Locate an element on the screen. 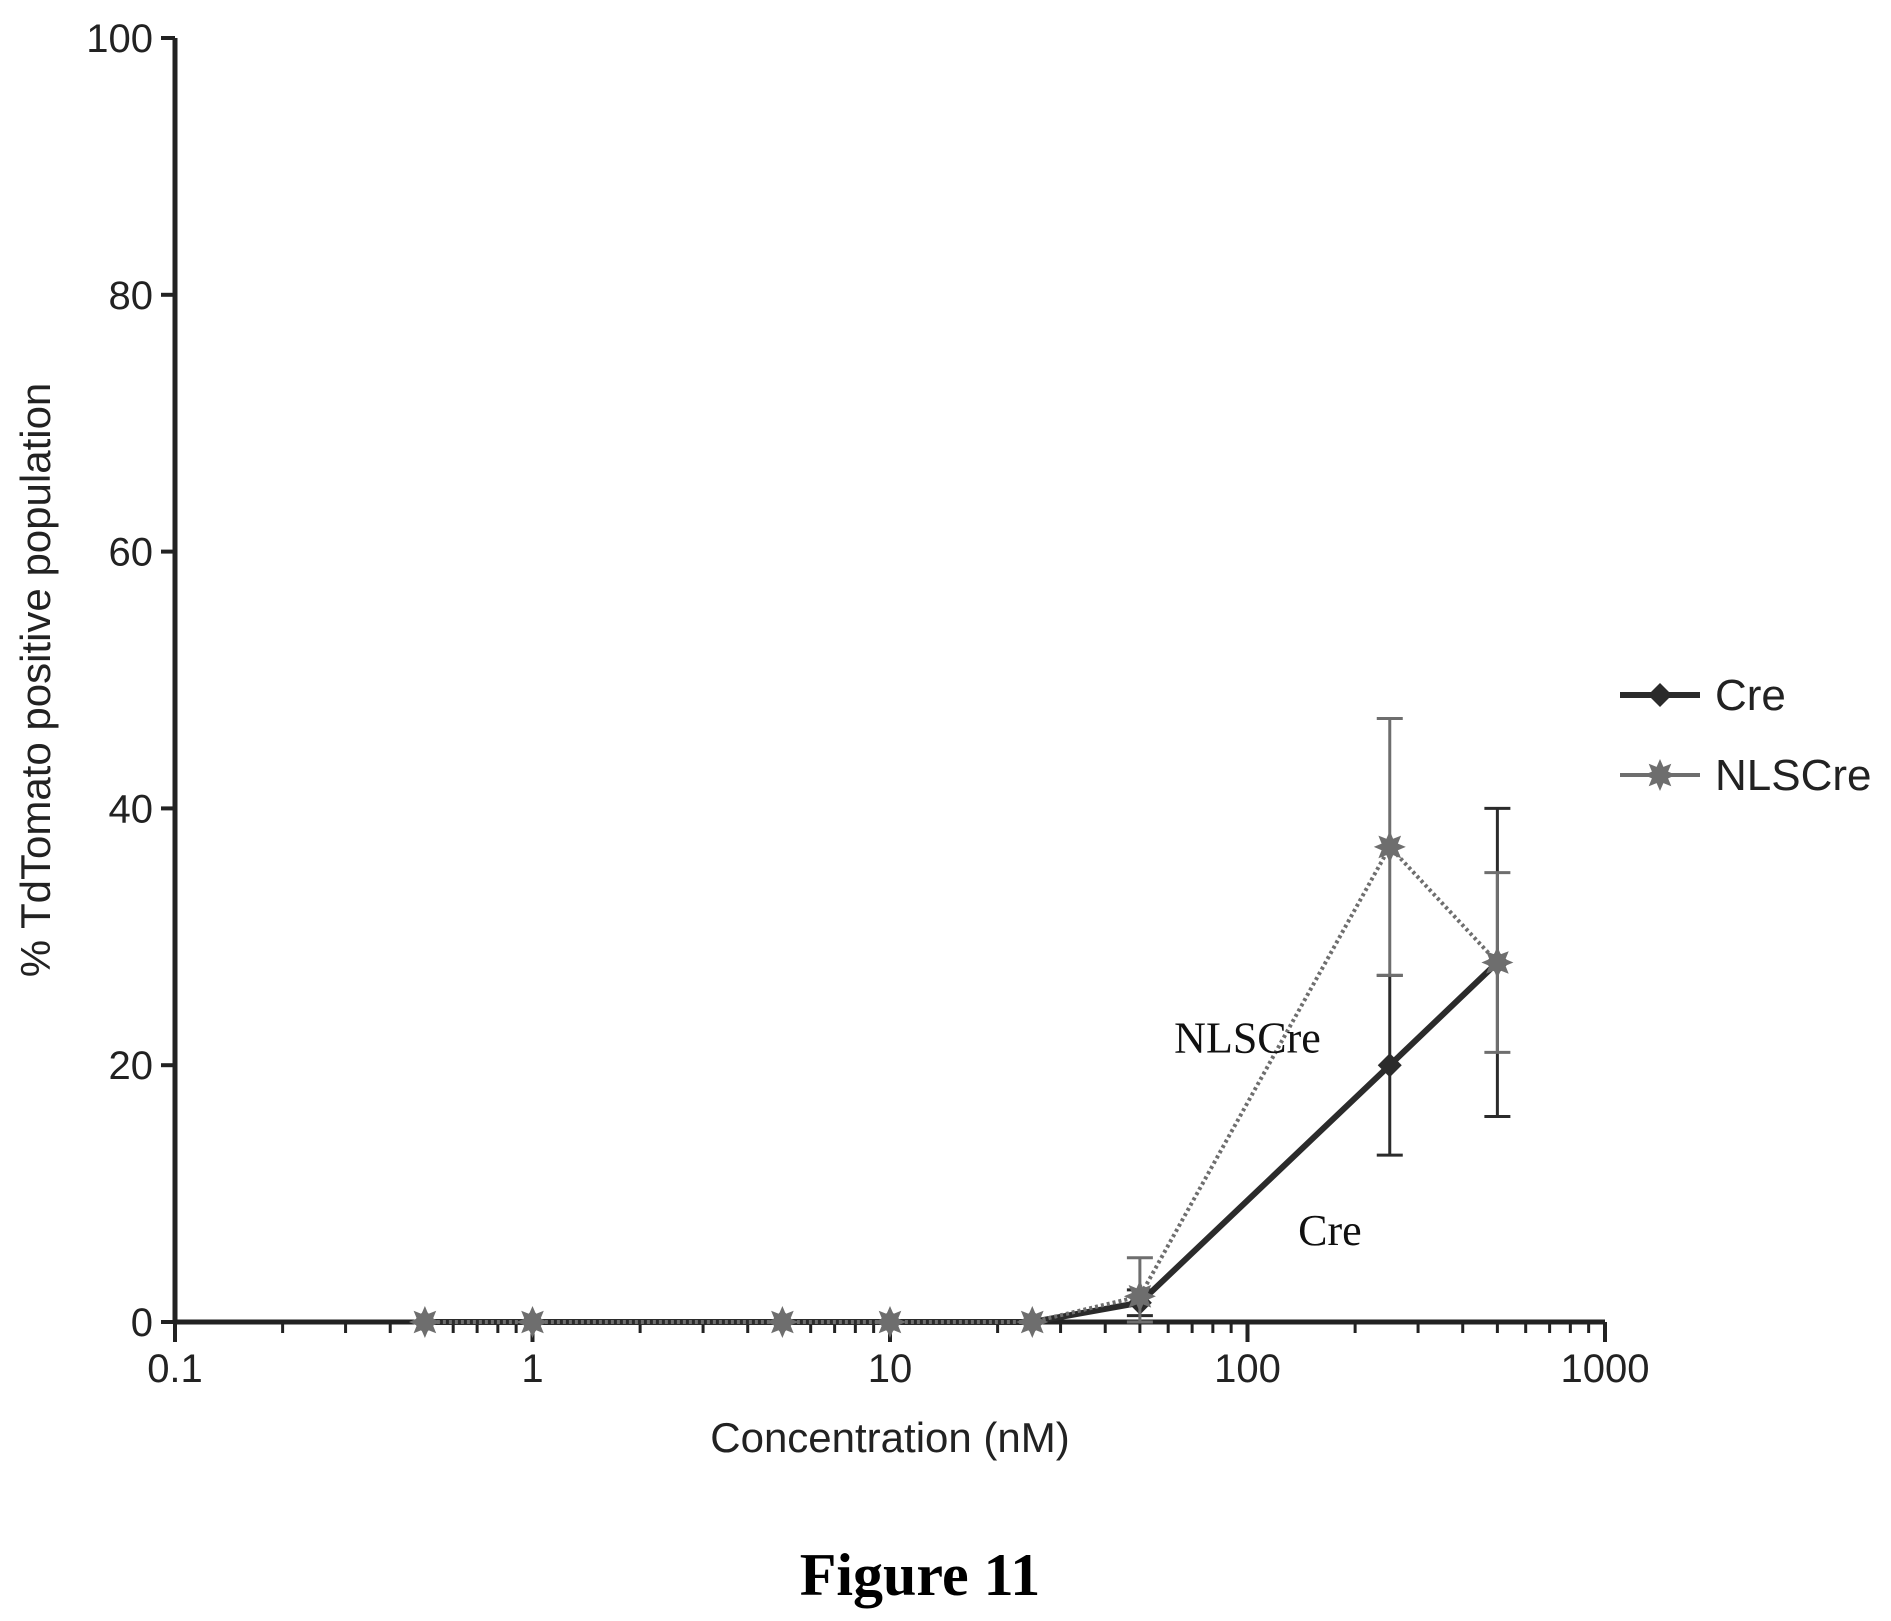 The image size is (1891, 1621). figure-caption: Figure 11 is located at coordinates (920, 1575).